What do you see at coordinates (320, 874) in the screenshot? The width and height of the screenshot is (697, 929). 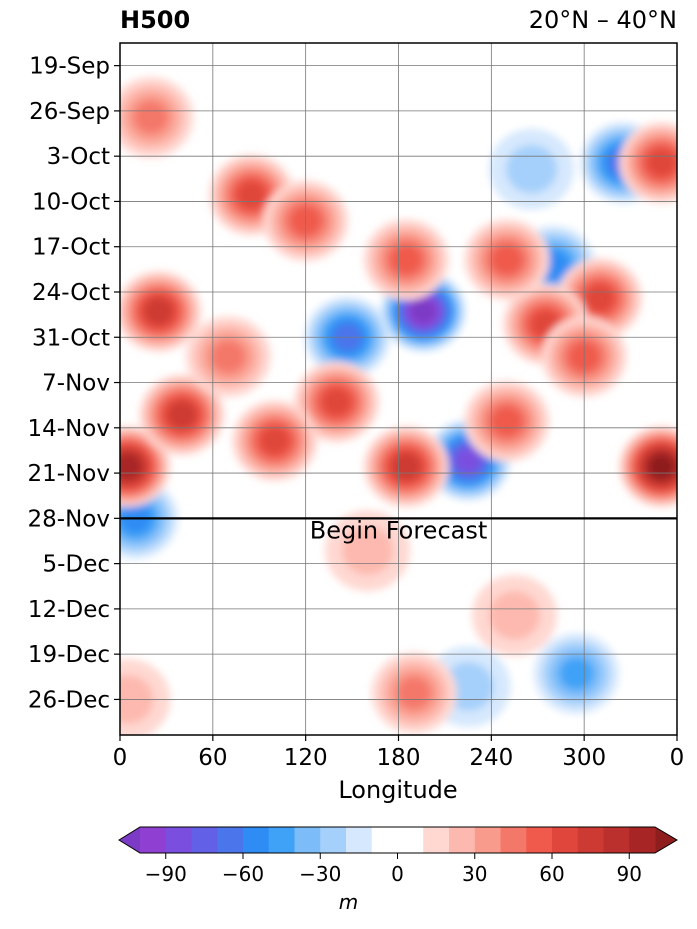 I see `colorbar-tick-label-2: −30` at bounding box center [320, 874].